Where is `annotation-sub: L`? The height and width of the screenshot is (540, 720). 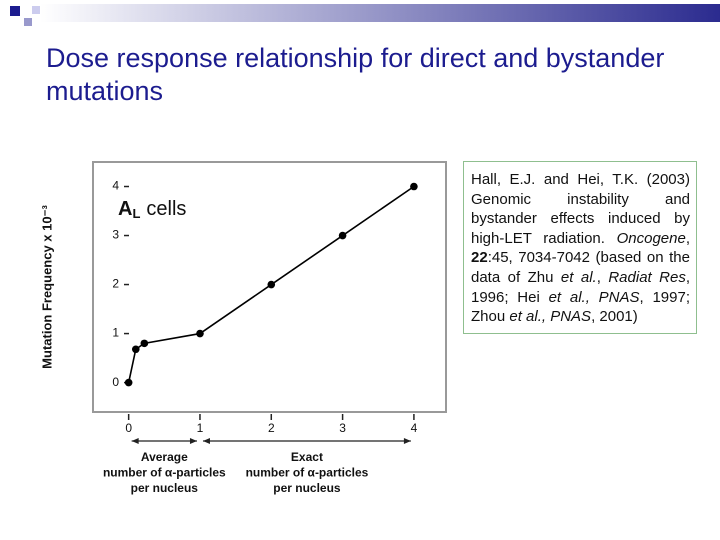
annotation-sub: L is located at coordinates (136, 213).